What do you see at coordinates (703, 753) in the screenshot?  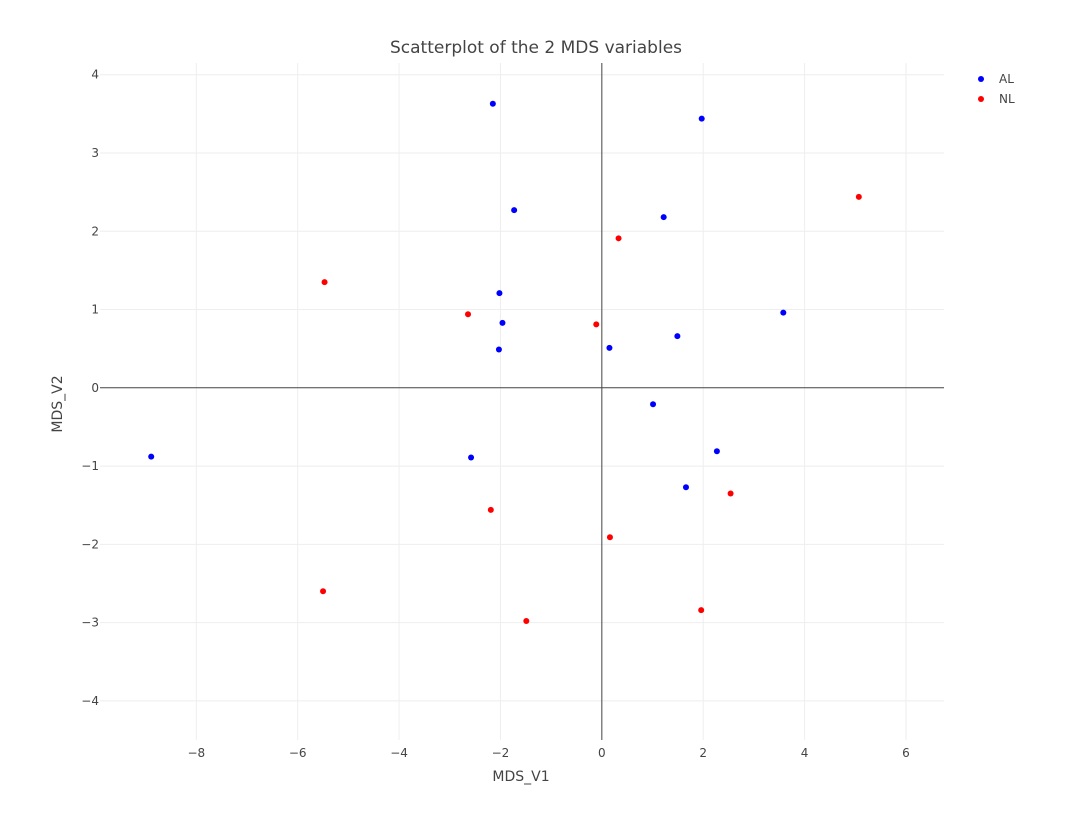 I see `x-tick-label: 2` at bounding box center [703, 753].